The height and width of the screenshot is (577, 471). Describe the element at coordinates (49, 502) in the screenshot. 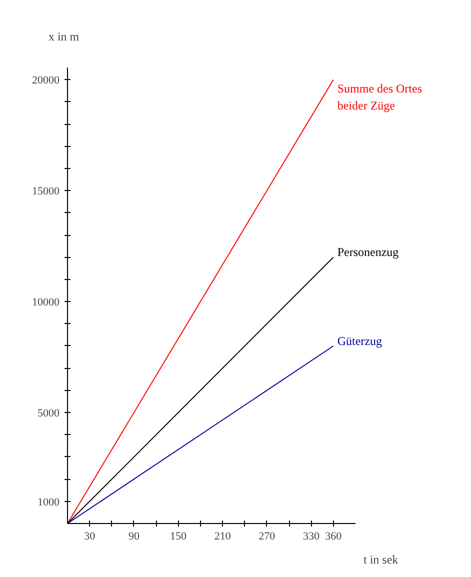

I see `y-tick-label: 1000` at that location.